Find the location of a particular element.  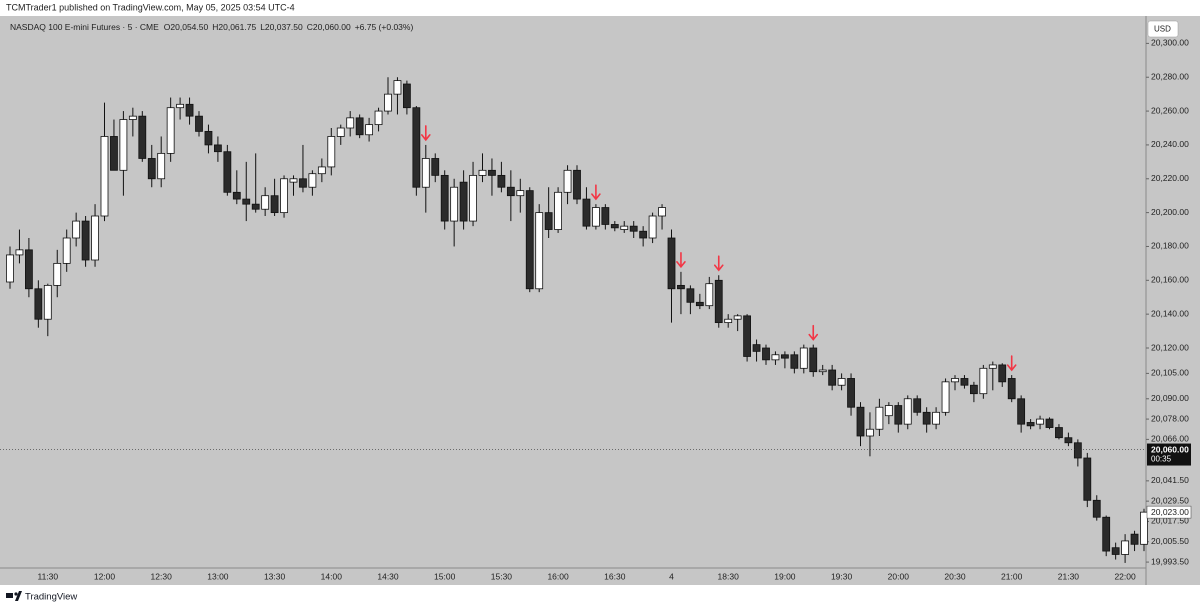

y-tick-label: 20,017.50 is located at coordinates (1170, 521).